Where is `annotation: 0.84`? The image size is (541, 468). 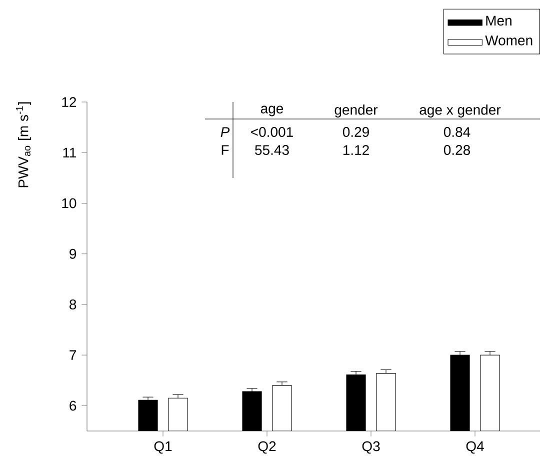 annotation: 0.84 is located at coordinates (457, 132).